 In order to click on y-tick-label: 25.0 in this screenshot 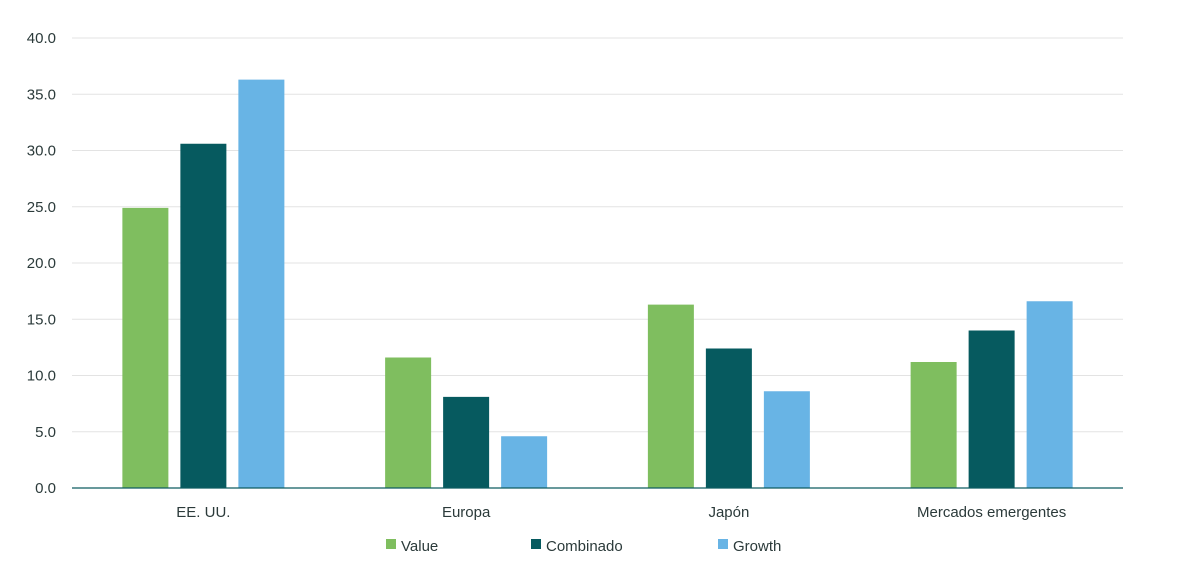, I will do `click(41, 207)`.